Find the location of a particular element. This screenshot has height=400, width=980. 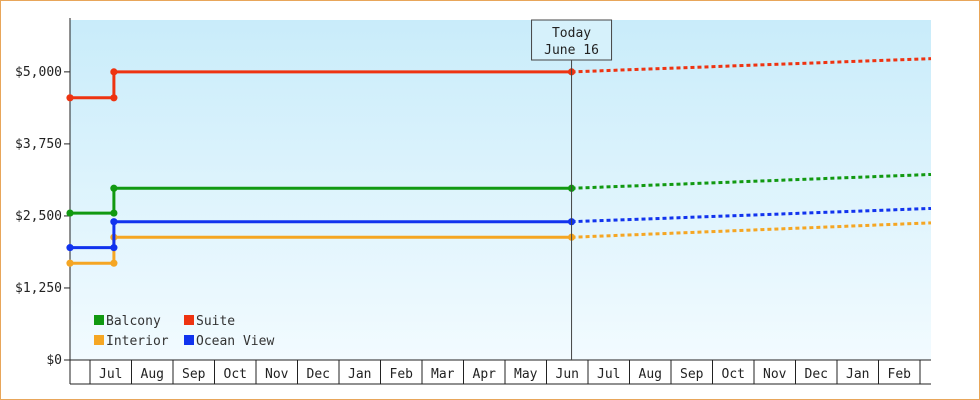

legend-label: Balcony is located at coordinates (133, 321).